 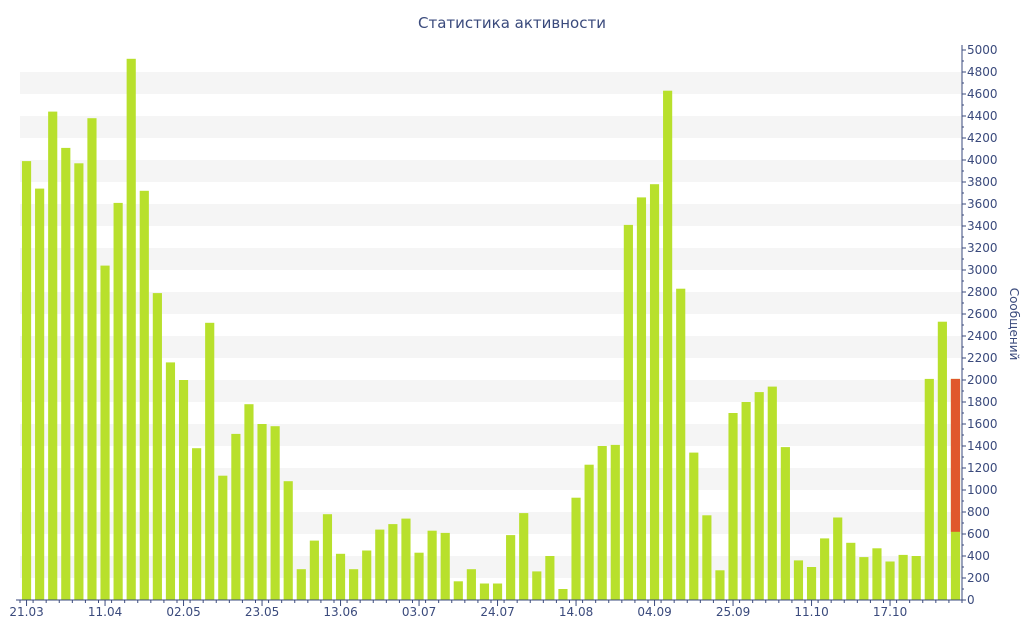 I want to click on x-tick-label: 11.10, so click(x=811, y=612).